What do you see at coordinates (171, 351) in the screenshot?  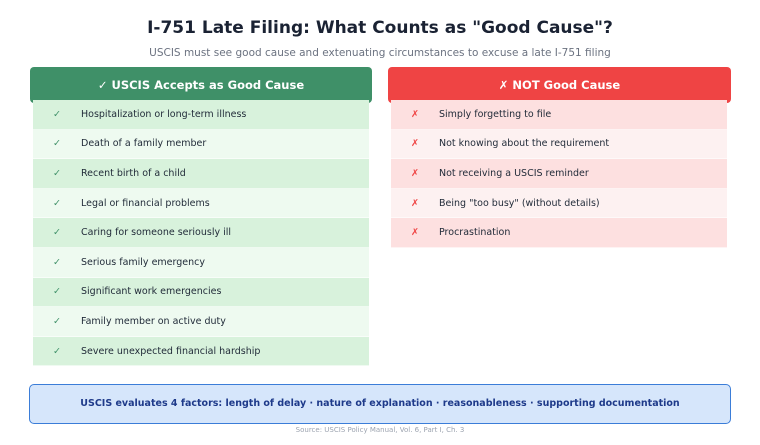 I see `item-text: Severe unexpected financial hardship` at bounding box center [171, 351].